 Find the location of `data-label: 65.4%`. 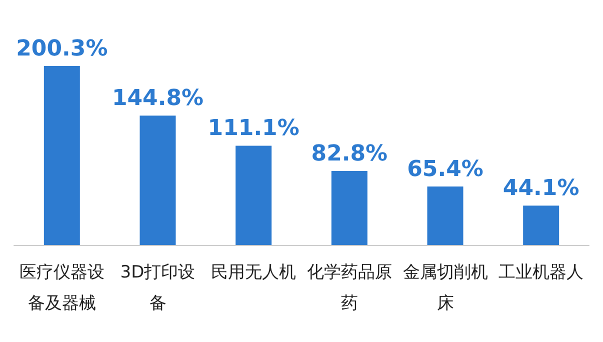

data-label: 65.4% is located at coordinates (445, 169).